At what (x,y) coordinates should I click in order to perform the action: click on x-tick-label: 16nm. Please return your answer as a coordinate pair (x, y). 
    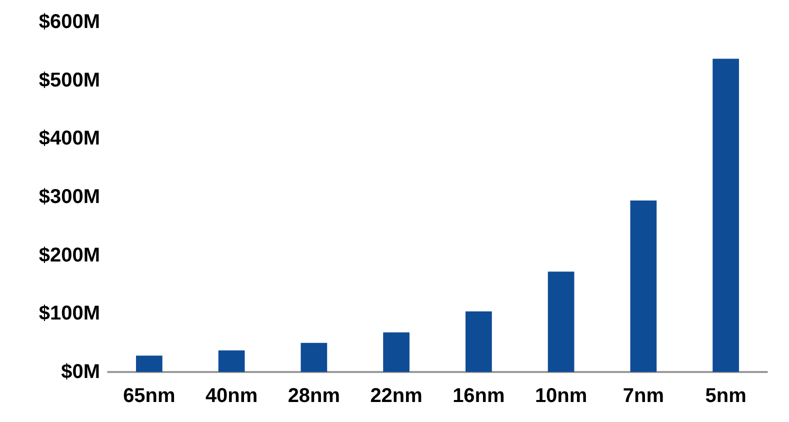
    Looking at the image, I should click on (478, 396).